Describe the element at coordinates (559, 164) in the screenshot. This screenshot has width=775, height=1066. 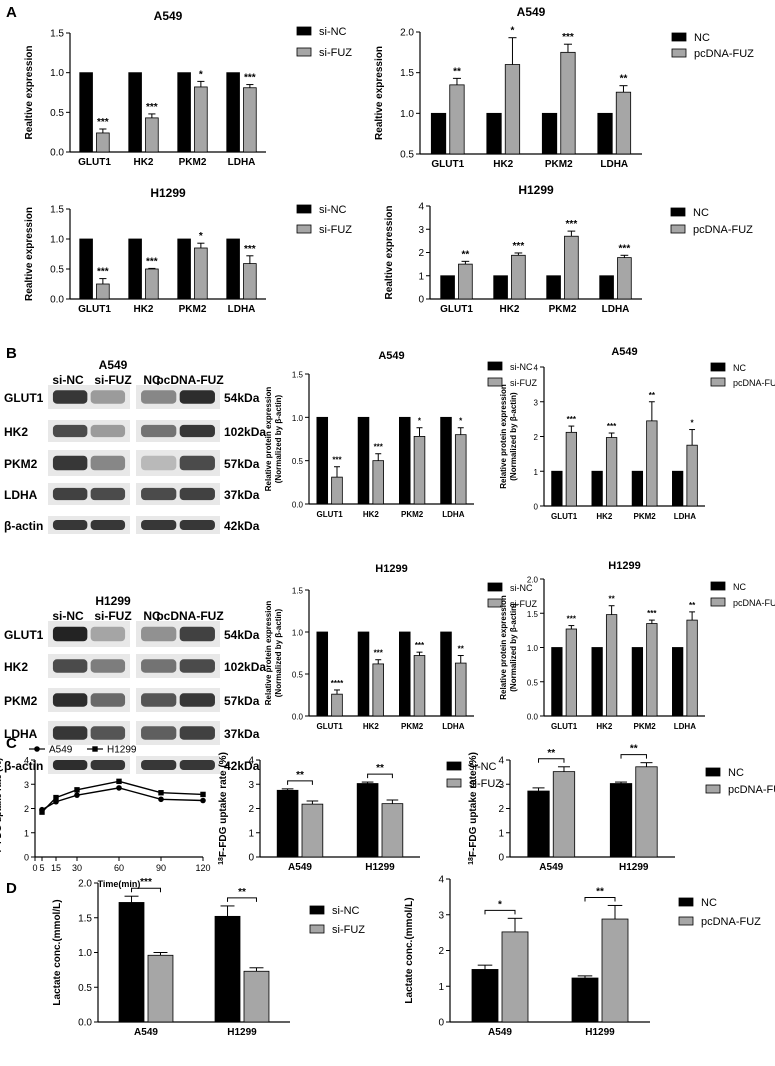
I see `x-tick-label: PKM2` at that location.